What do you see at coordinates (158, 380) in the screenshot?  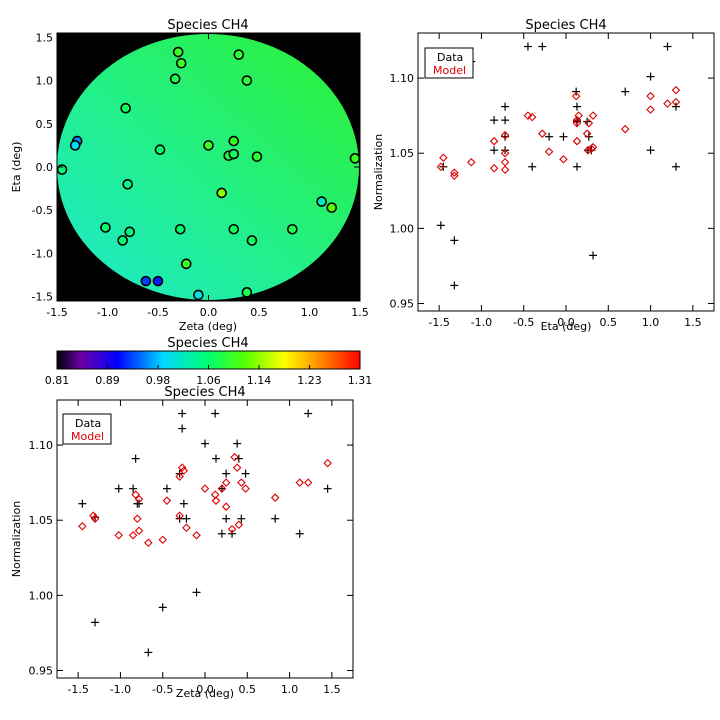 I see `colorbar-tick-label: 0.98` at bounding box center [158, 380].